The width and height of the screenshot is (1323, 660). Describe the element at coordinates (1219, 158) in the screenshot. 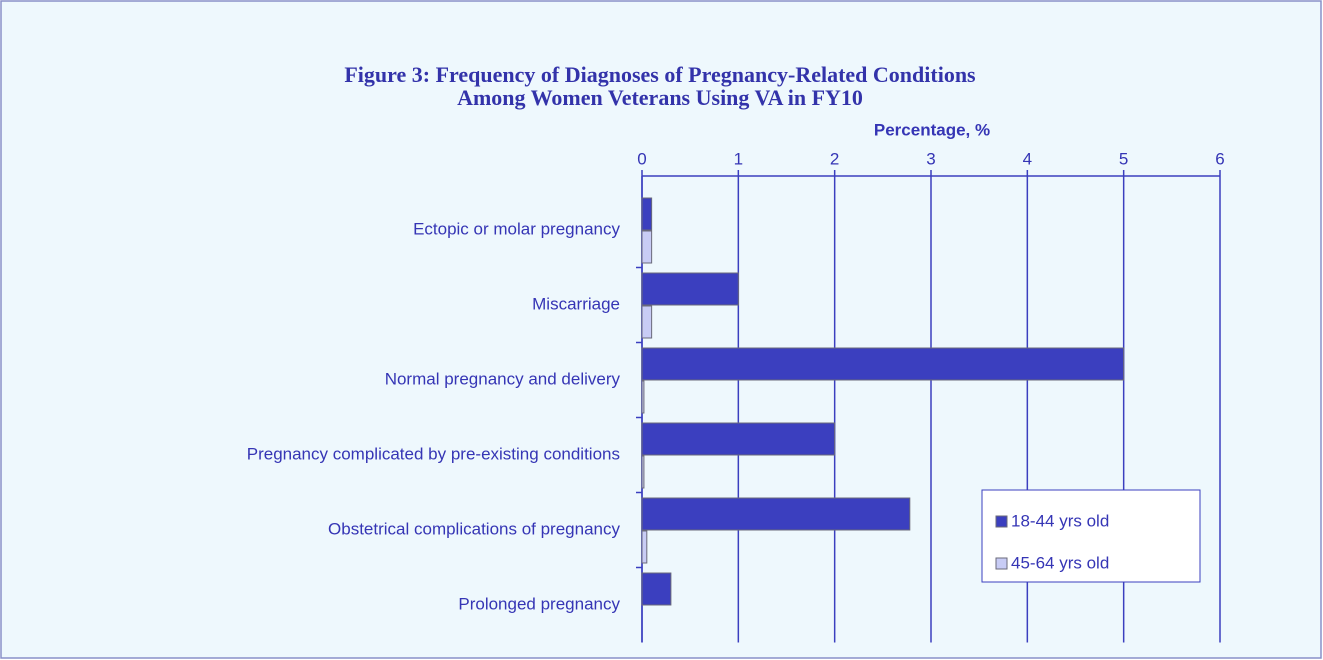

I see `x-tick-label: 6` at that location.